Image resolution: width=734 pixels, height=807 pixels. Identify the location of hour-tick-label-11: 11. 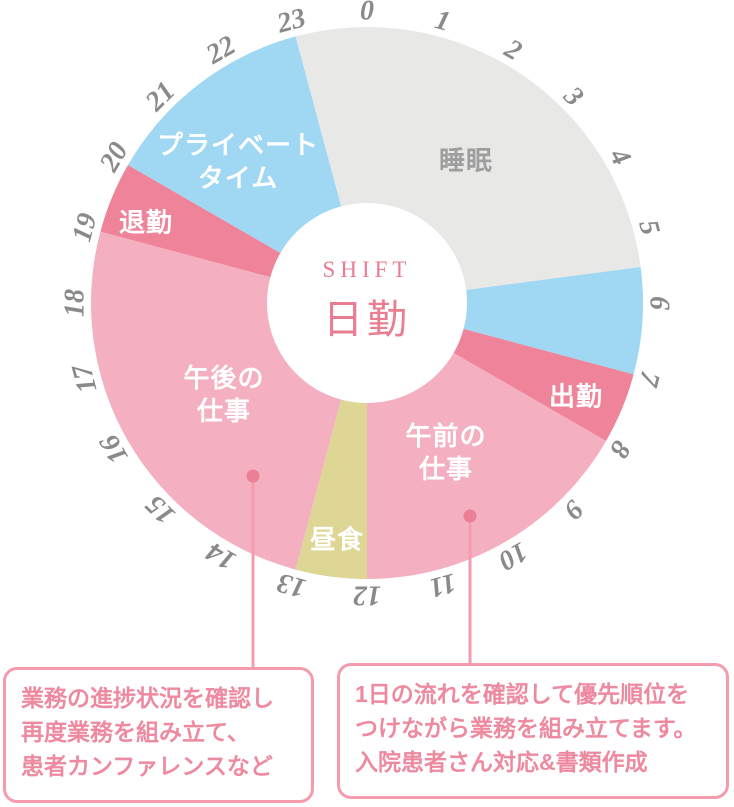
(443, 585).